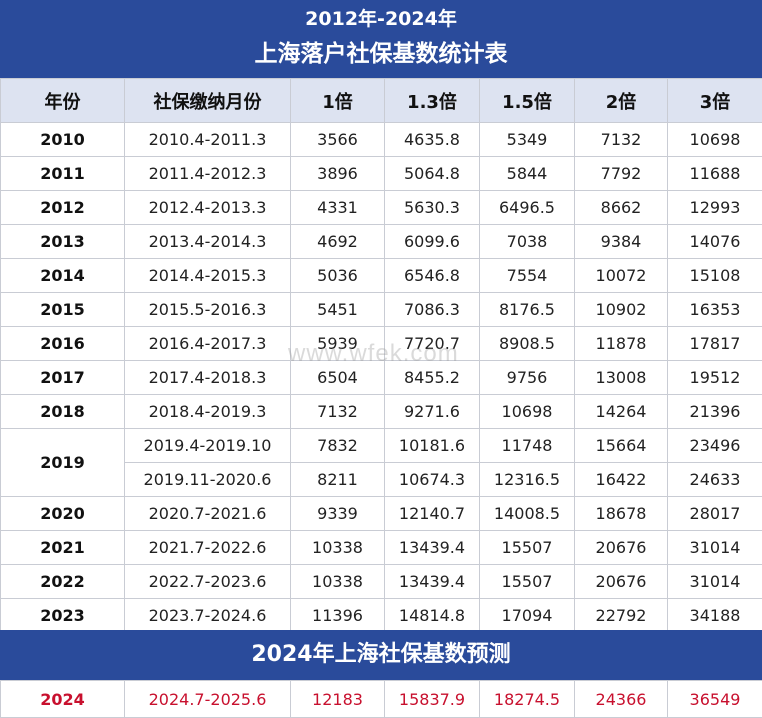  I want to click on title-banner: 2012年-2024年 上海落户社保基数统计表, so click(381, 39).